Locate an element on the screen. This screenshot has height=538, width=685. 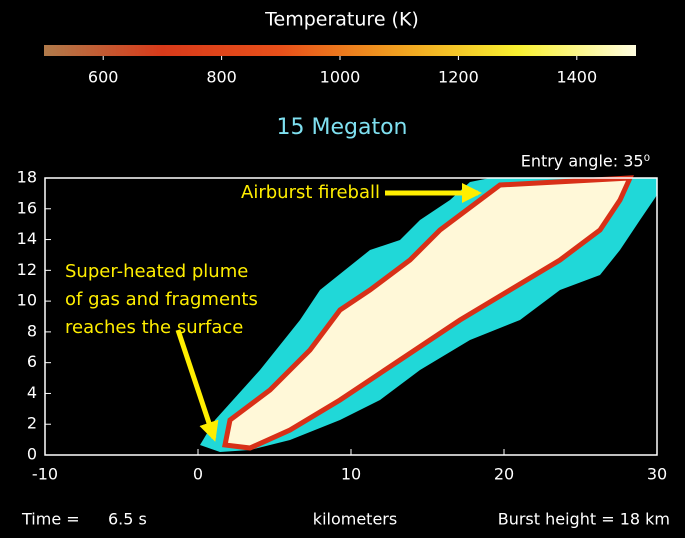
colorbar-tick-label: 1400 is located at coordinates (576, 77).